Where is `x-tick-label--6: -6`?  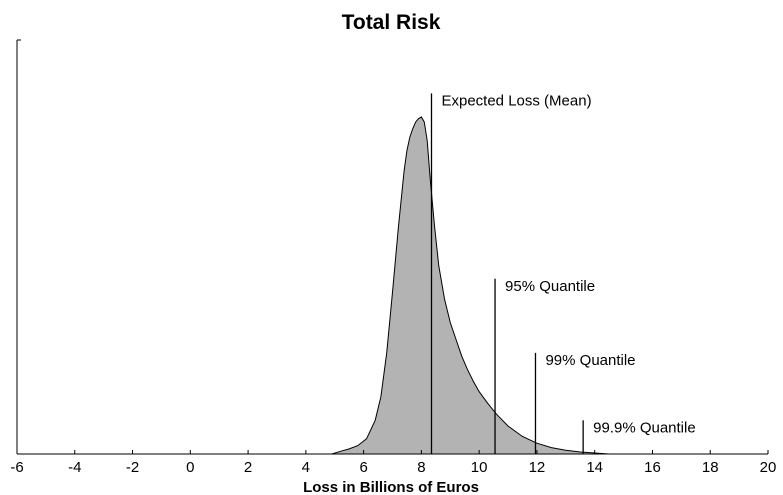
x-tick-label--6: -6 is located at coordinates (16, 467).